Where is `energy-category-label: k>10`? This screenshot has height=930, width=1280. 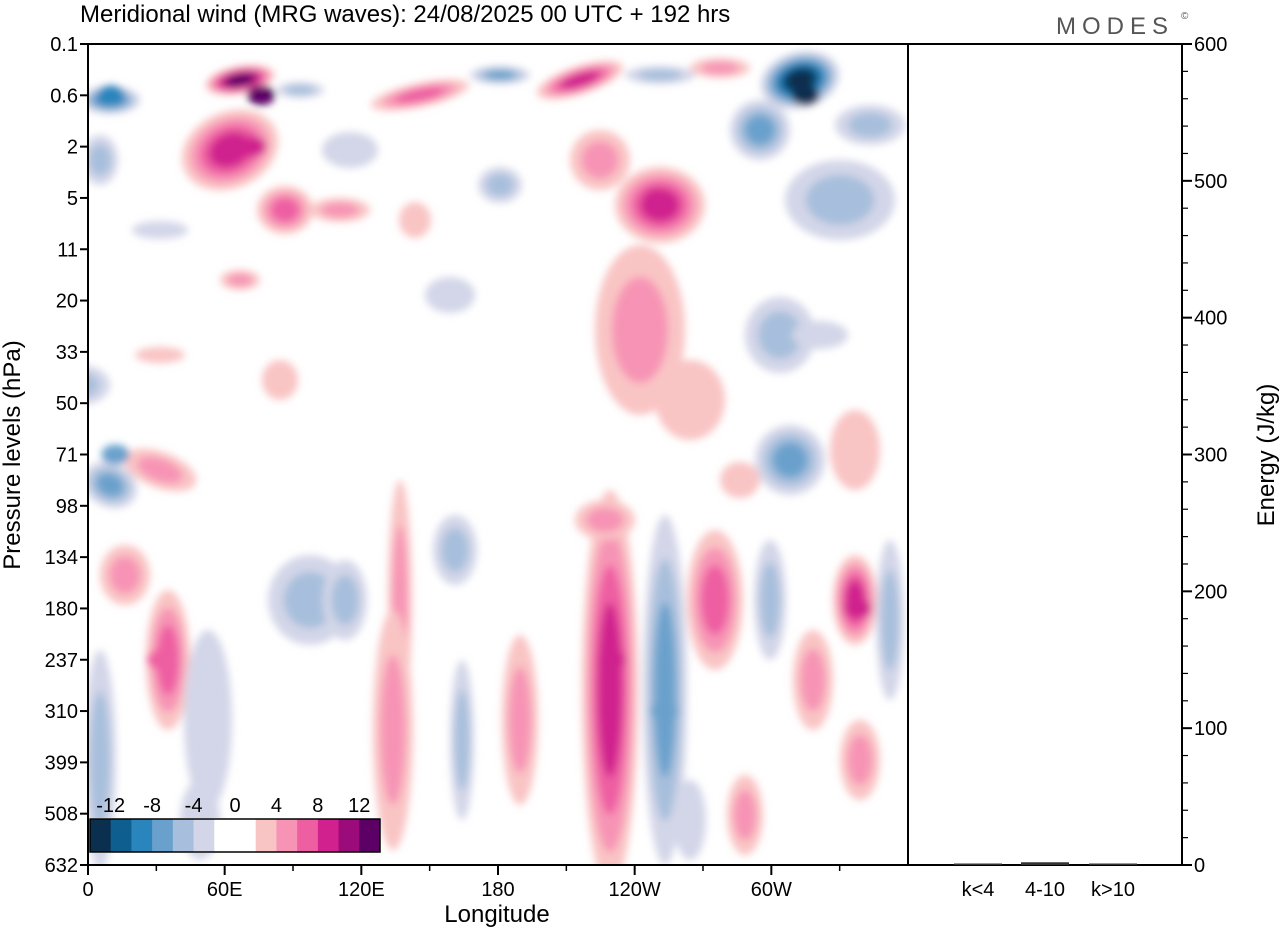 energy-category-label: k>10 is located at coordinates (1113, 890).